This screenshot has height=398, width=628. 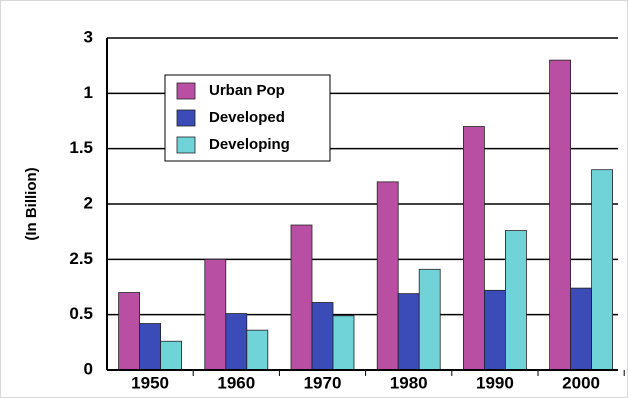 I want to click on x-tick-label: 1960, so click(x=236, y=382).